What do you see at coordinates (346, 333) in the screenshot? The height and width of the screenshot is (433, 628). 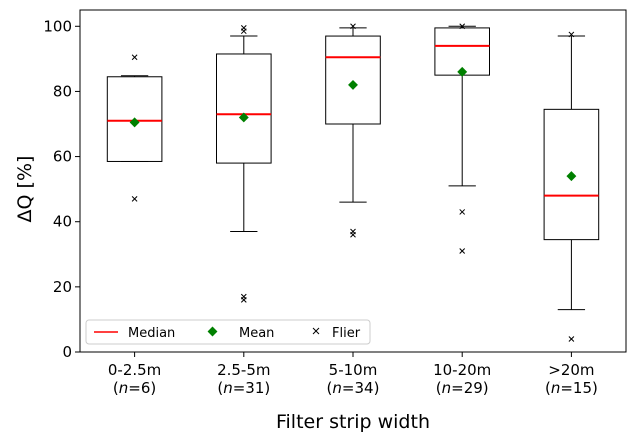 I see `legend-flier-label: Flier` at bounding box center [346, 333].